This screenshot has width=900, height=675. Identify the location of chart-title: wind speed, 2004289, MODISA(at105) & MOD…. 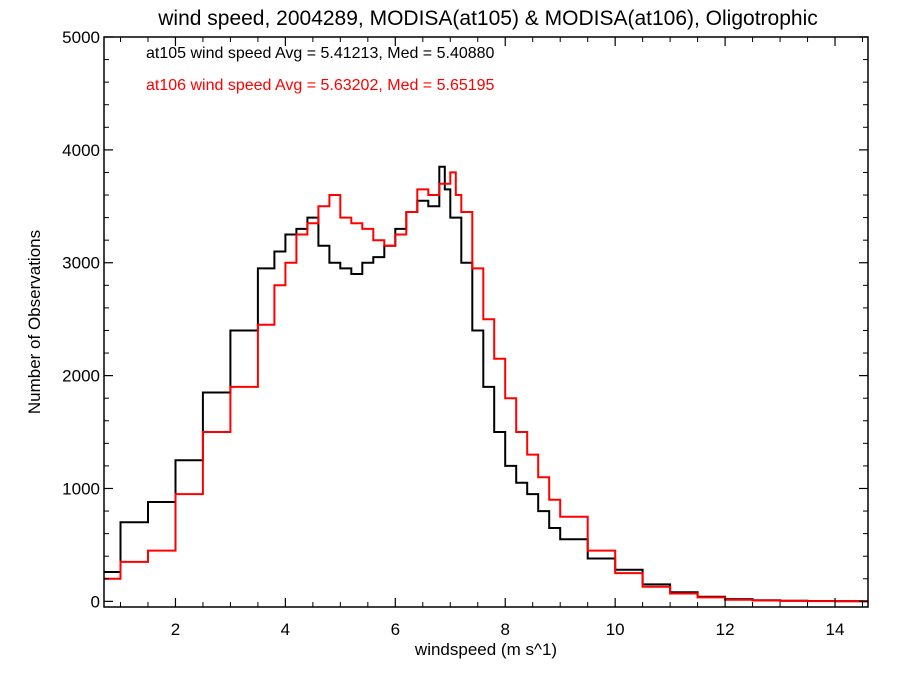
(487, 18).